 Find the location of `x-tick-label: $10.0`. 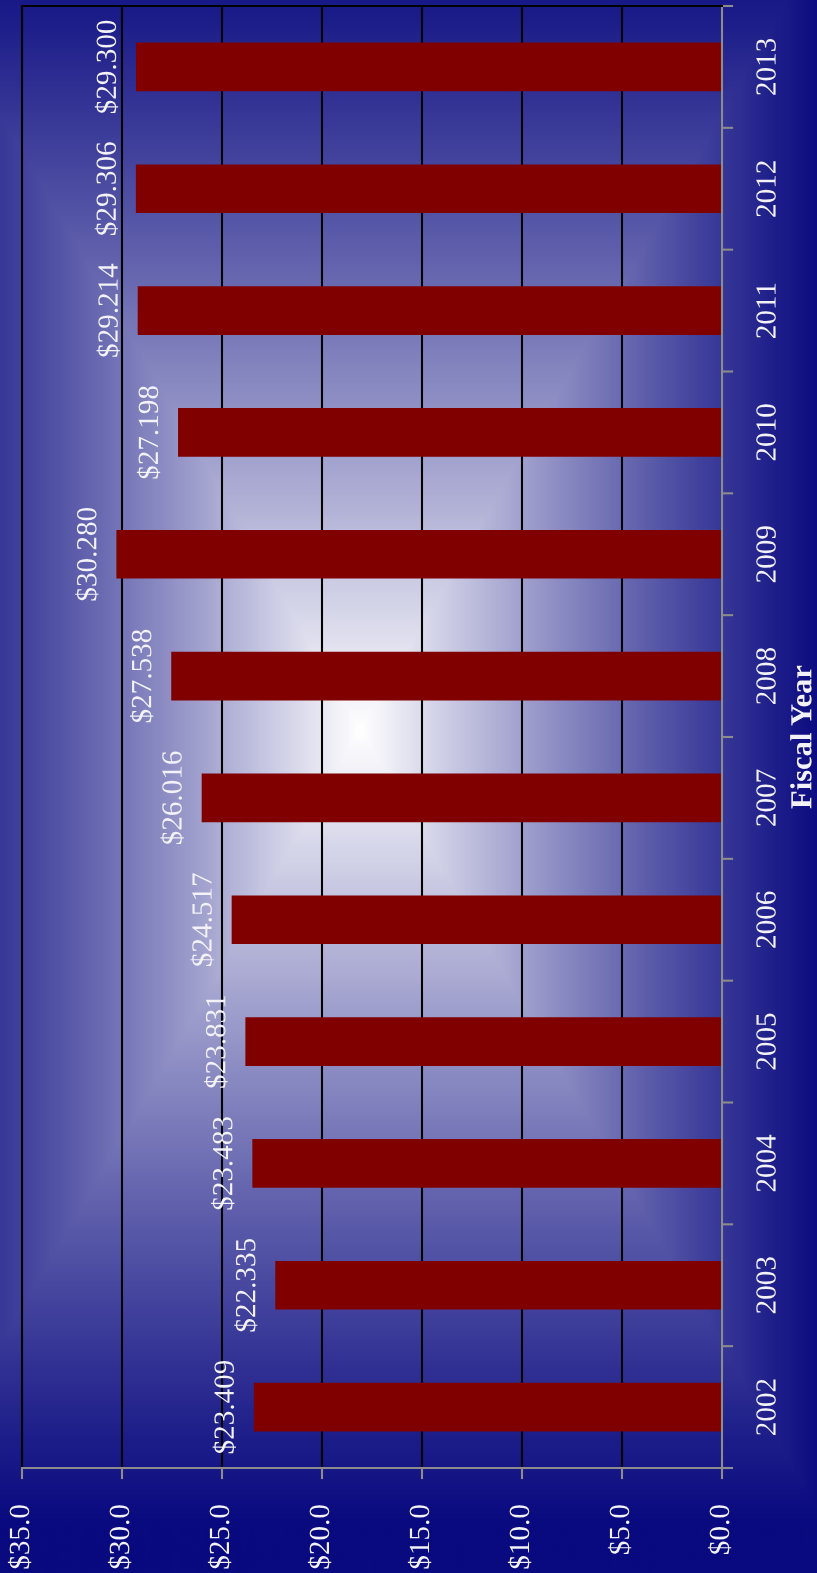

x-tick-label: $10.0 is located at coordinates (519, 1537).